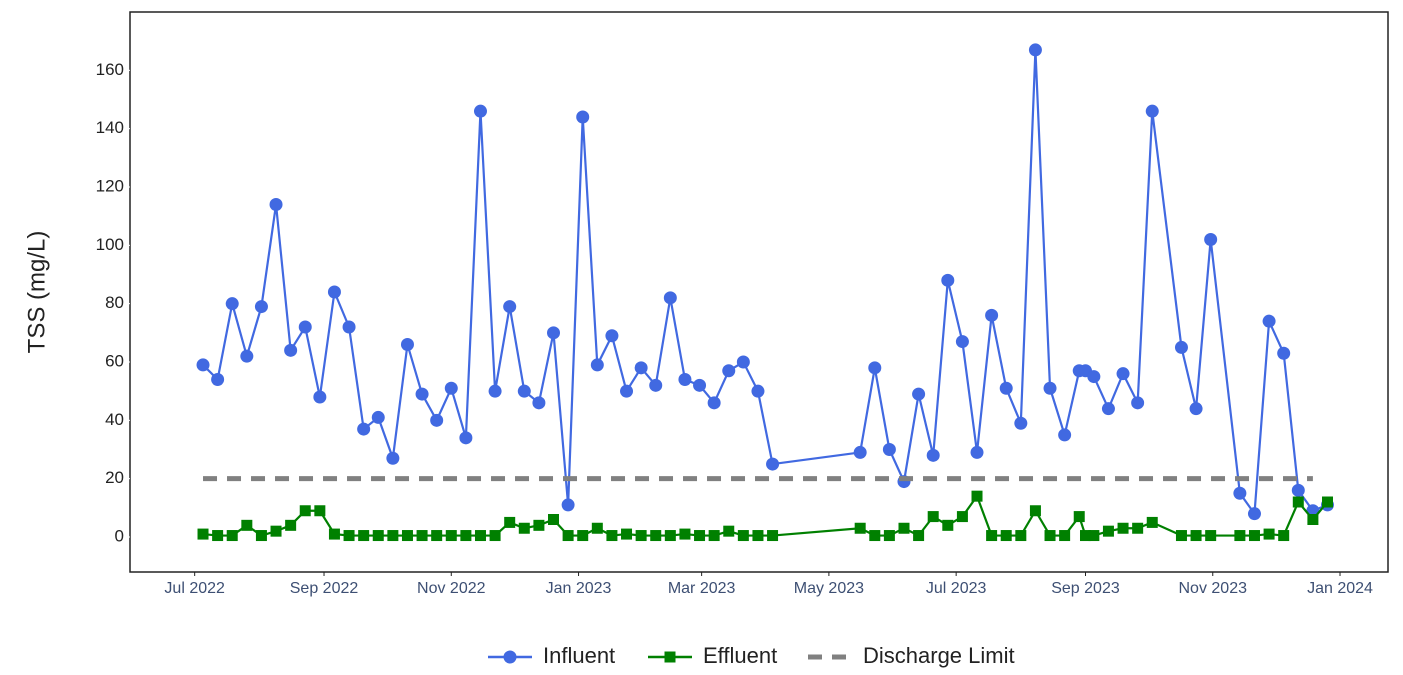 This screenshot has height=675, width=1403. What do you see at coordinates (956, 588) in the screenshot?
I see `x-tick-label: Jul 2023` at bounding box center [956, 588].